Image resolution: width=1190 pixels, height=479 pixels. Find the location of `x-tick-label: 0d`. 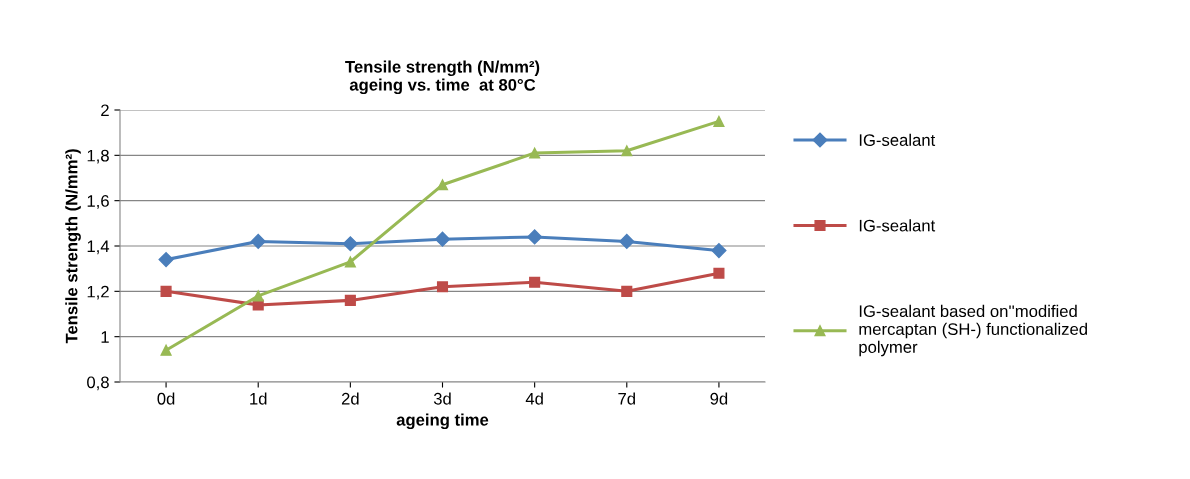

x-tick-label: 0d is located at coordinates (166, 398).